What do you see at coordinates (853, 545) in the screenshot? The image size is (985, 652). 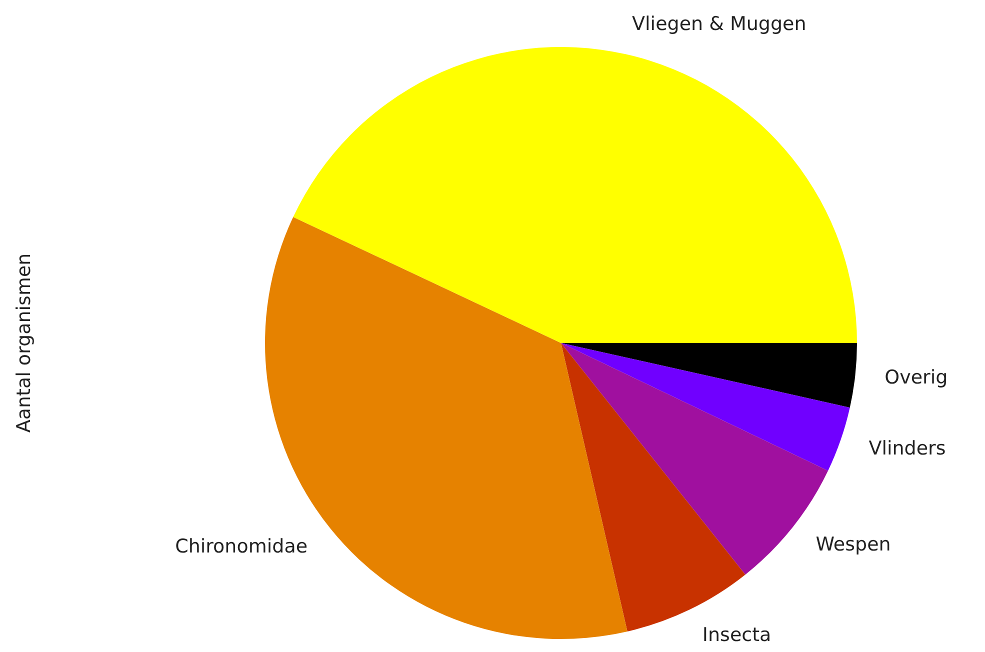 I see `slice-label: Wespen` at bounding box center [853, 545].